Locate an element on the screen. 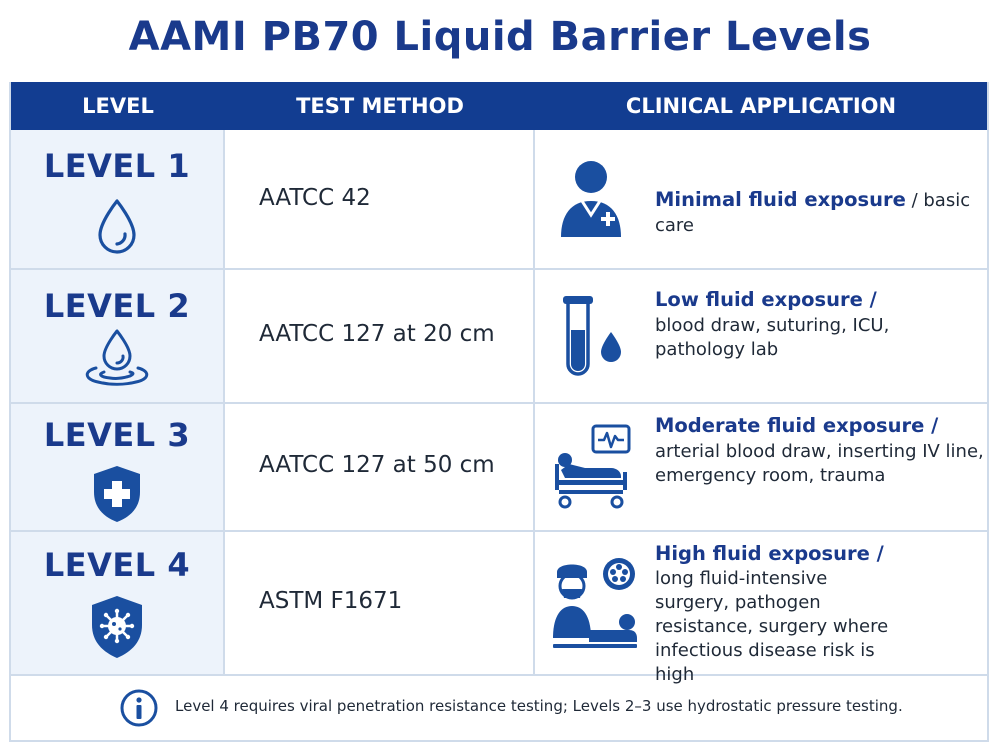 This screenshot has width=1000, height=750. header-clinical-application: CLINICAL APPLICATION is located at coordinates (761, 106).